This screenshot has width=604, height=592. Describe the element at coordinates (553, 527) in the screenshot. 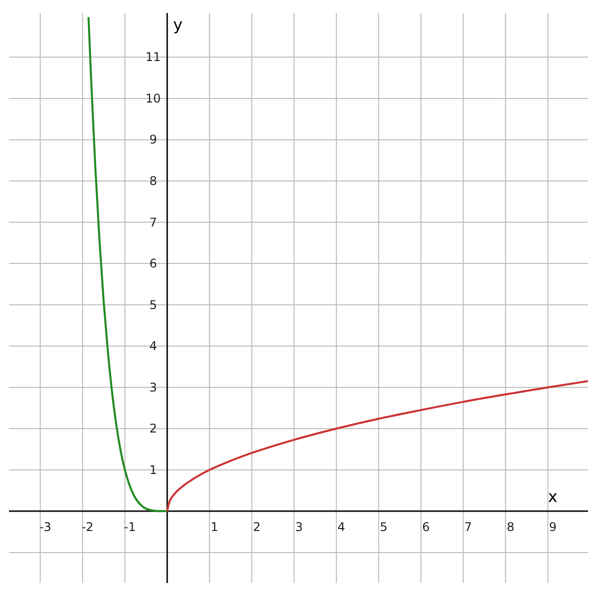

I see `x-tick-label: 9` at that location.